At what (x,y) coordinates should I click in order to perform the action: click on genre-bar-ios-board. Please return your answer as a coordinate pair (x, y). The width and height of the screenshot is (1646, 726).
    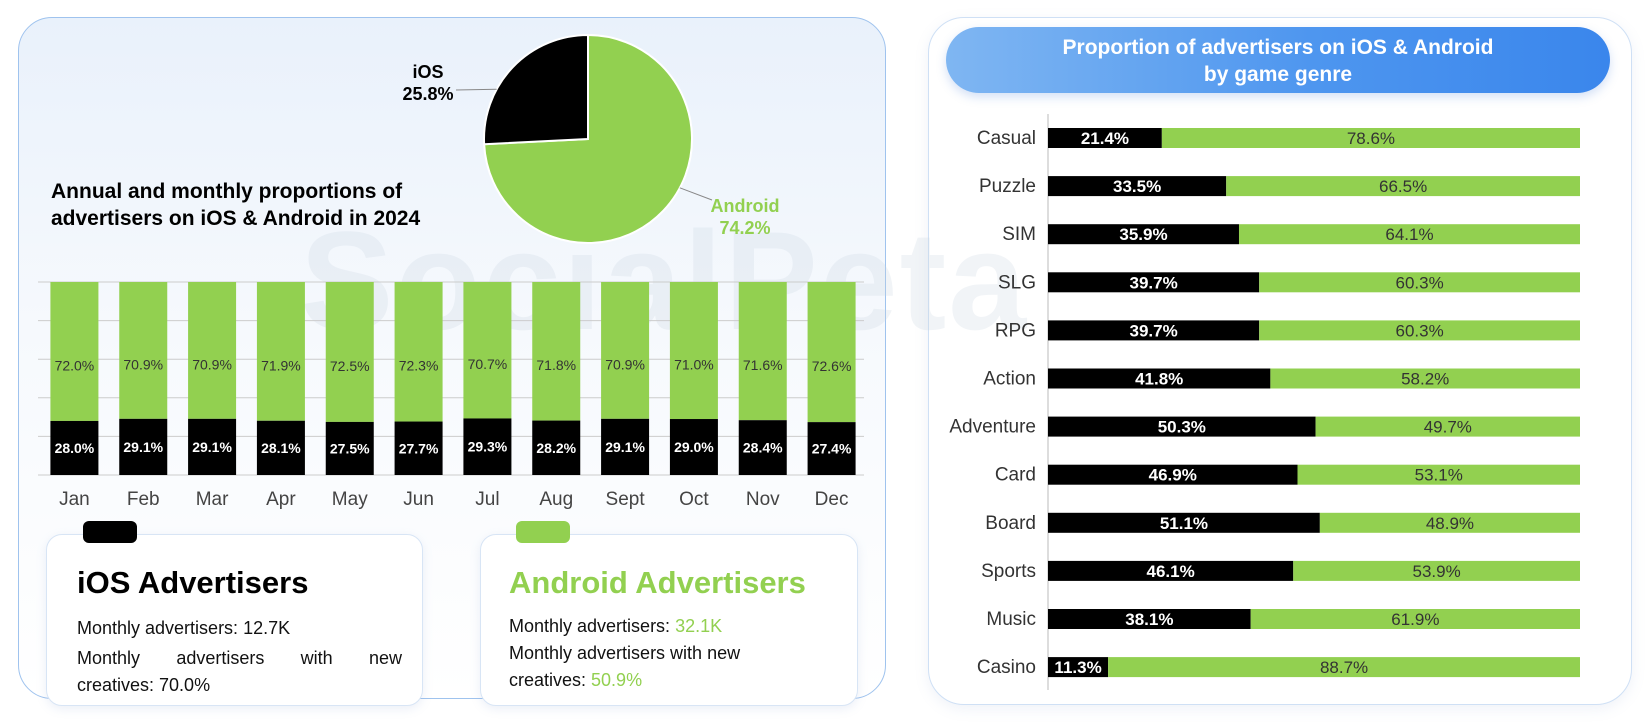
    Looking at the image, I should click on (1184, 522).